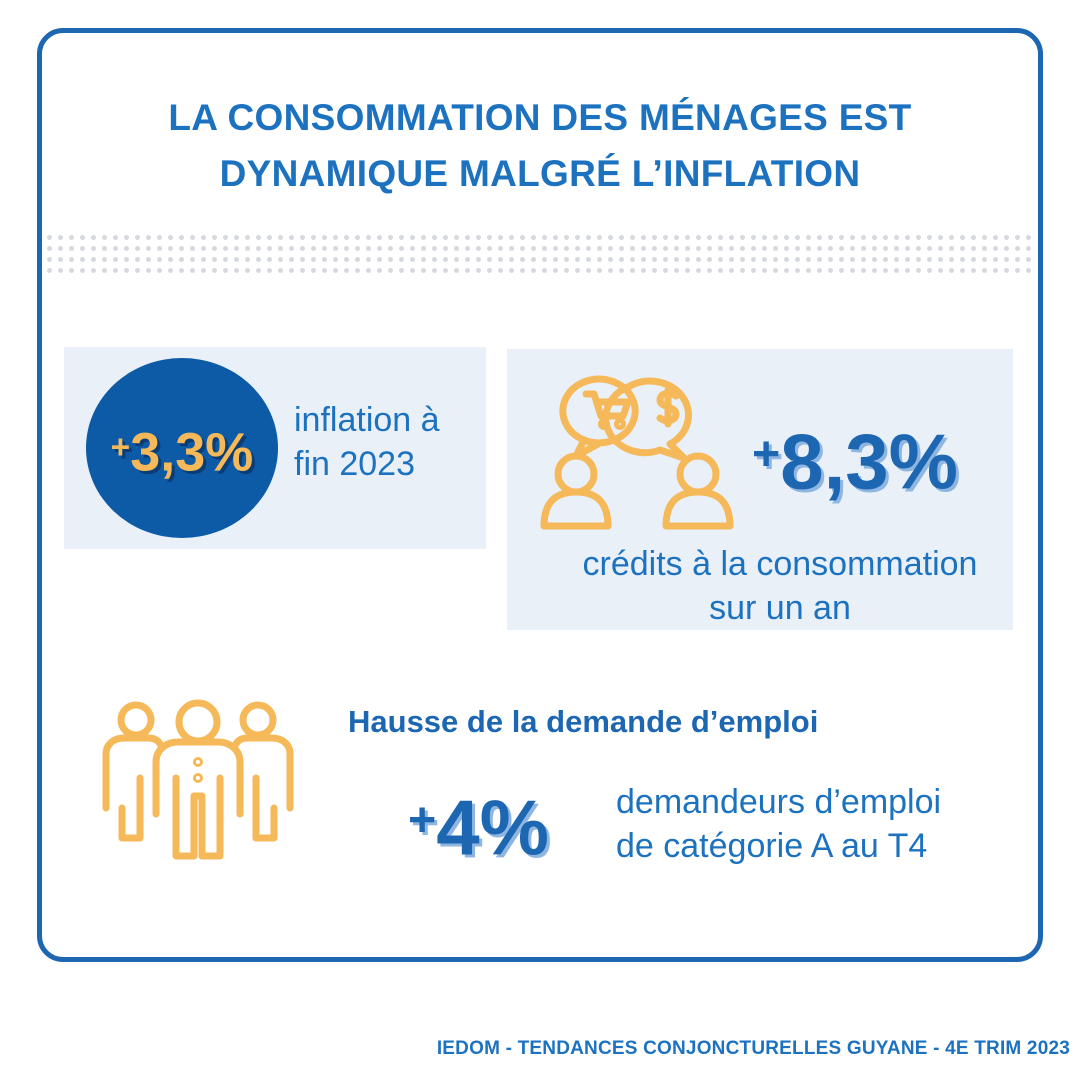 This screenshot has height=1080, width=1080. What do you see at coordinates (120, 447) in the screenshot?
I see `inflation-sign: +` at bounding box center [120, 447].